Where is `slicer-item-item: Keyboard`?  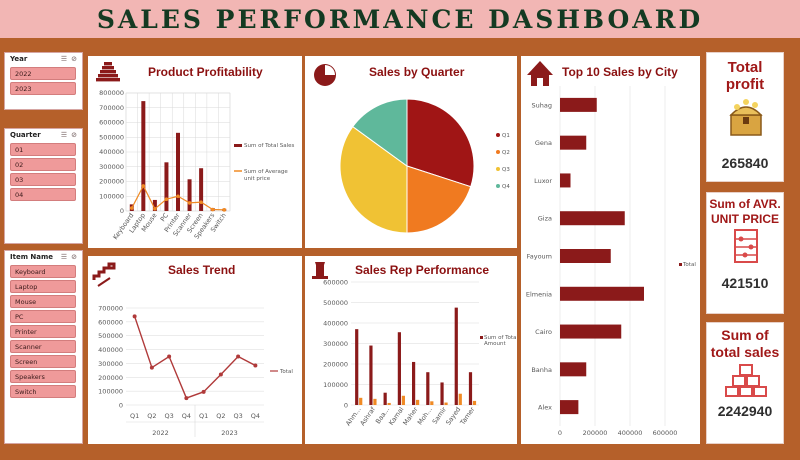 slicer-item-item: Keyboard is located at coordinates (43, 271).